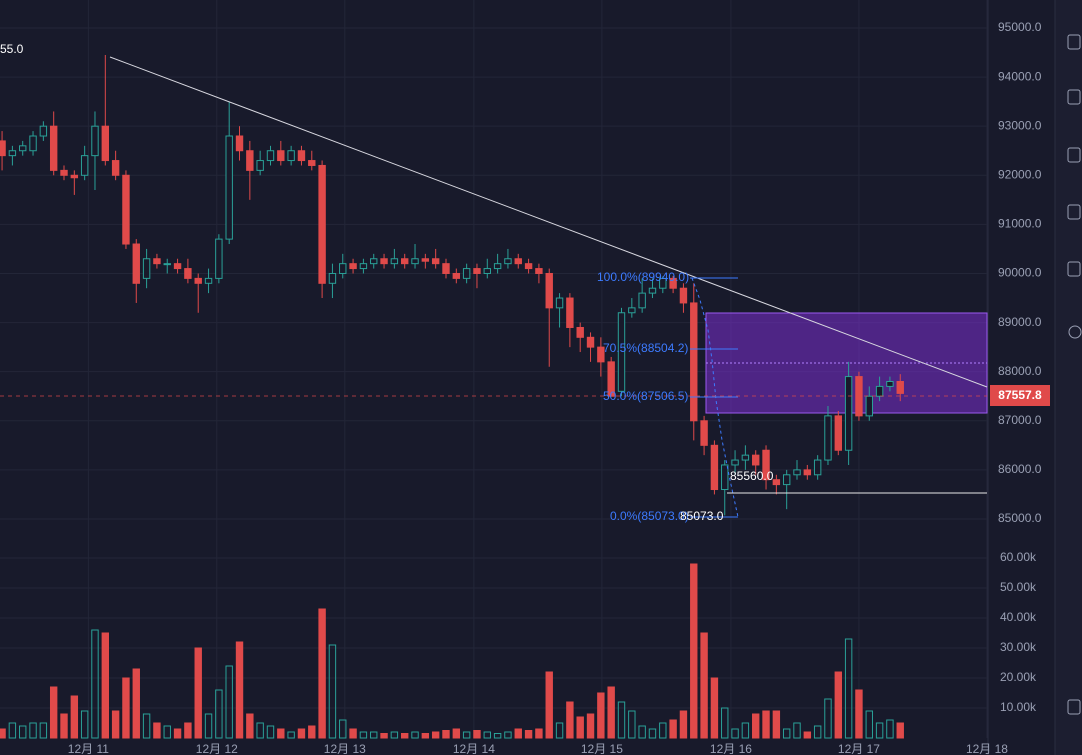 The width and height of the screenshot is (1082, 755). I want to click on y-tick-label: 90000.0, so click(1020, 273).